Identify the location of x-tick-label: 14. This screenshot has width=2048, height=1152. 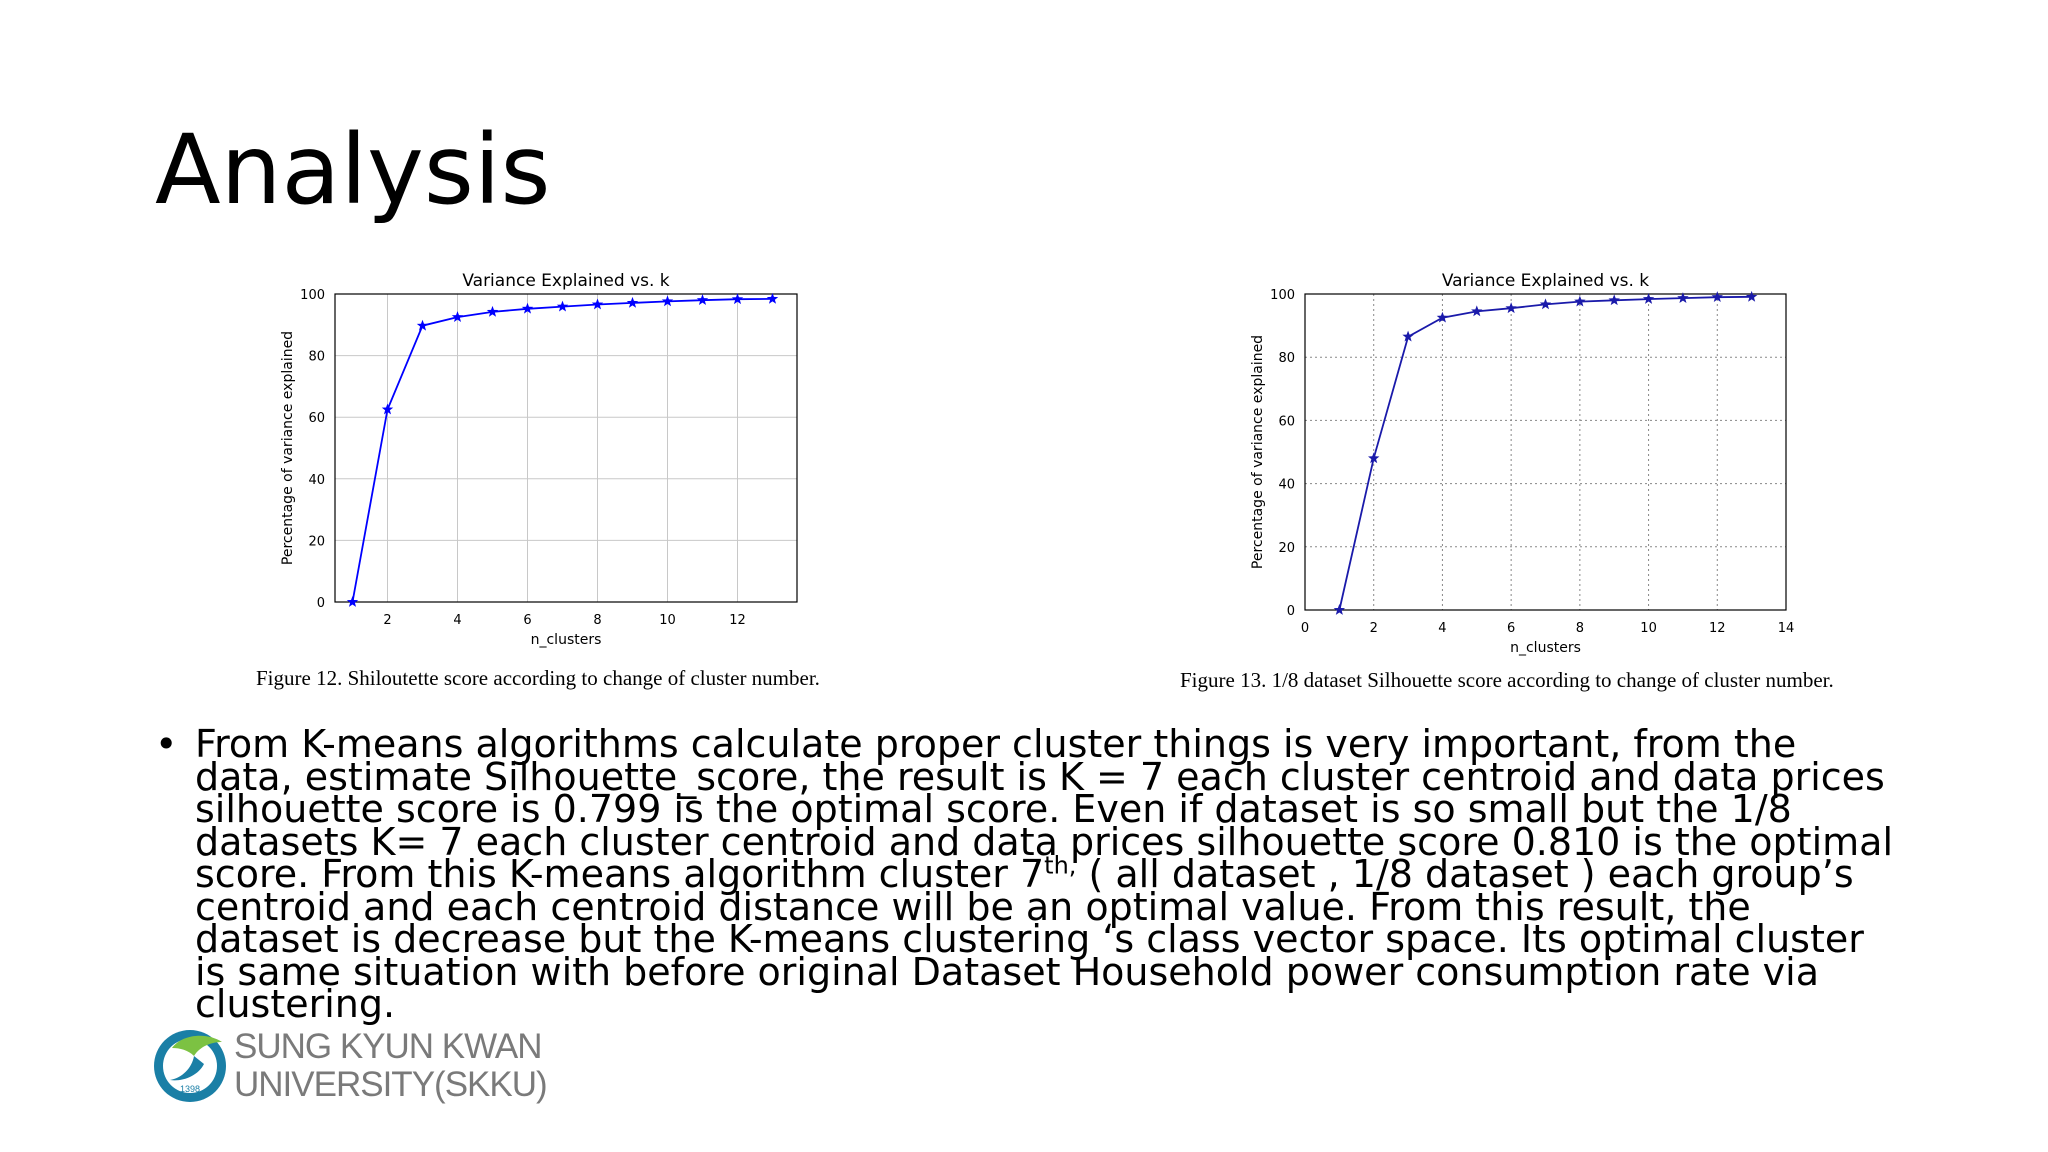
(1786, 628).